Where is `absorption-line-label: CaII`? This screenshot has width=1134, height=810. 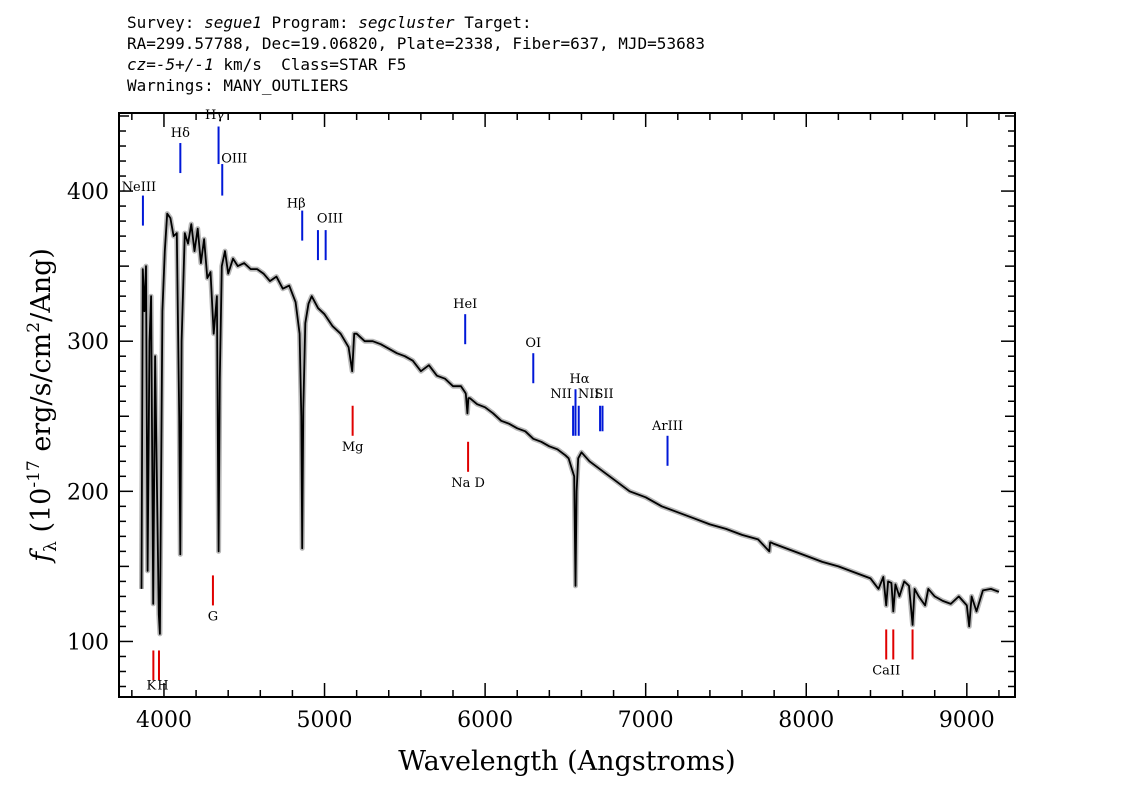
absorption-line-label: CaII is located at coordinates (886, 670).